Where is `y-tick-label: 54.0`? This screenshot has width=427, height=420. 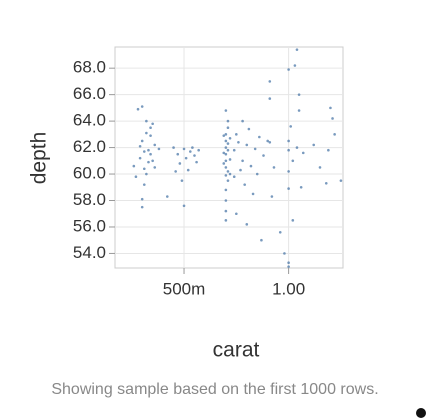
y-tick-label: 54.0 is located at coordinates (89, 252).